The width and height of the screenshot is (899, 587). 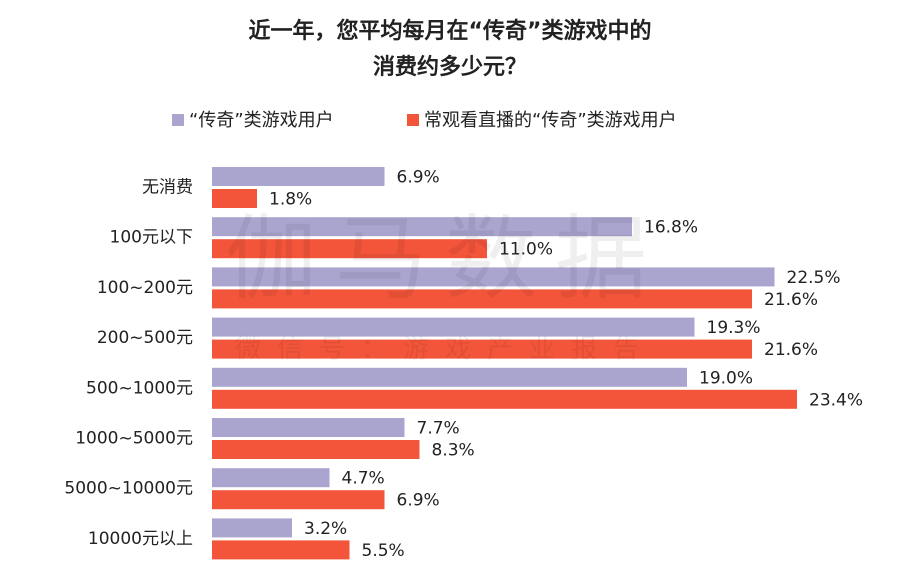 What do you see at coordinates (450, 67) in the screenshot?
I see `chart-title: 消费约多少元？` at bounding box center [450, 67].